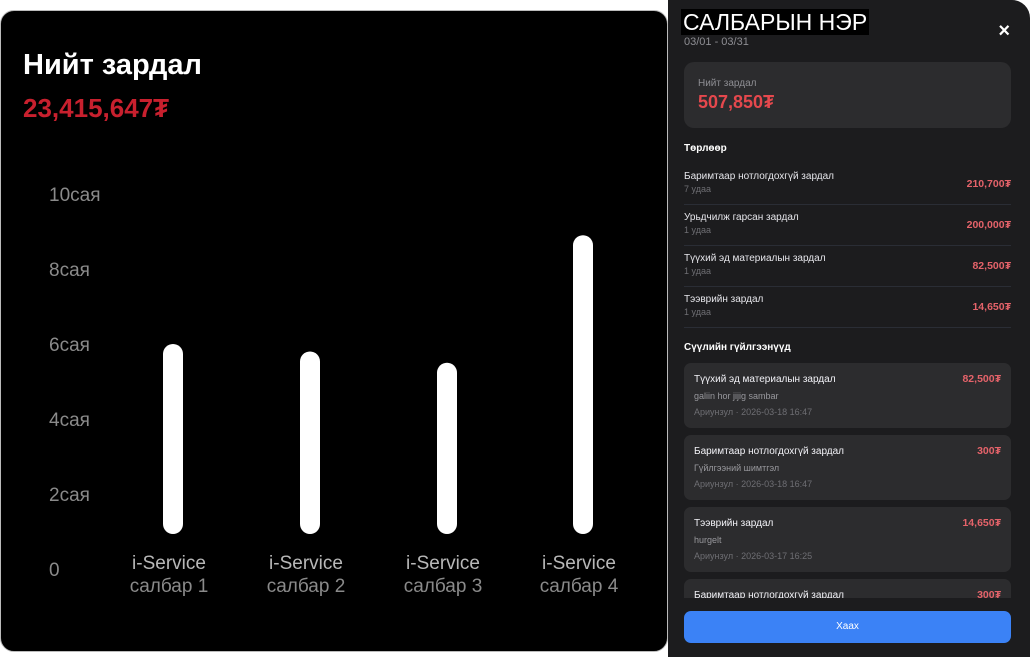 The width and height of the screenshot is (1030, 657). I want to click on transaction-item: Баримтаар нотлогдохгүй зардал 300₮, so click(847, 588).